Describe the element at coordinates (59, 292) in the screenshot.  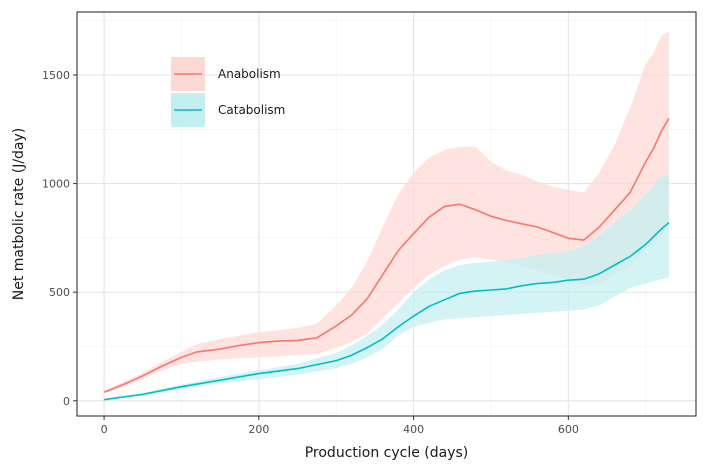
I see `y-tick-label: 500` at that location.